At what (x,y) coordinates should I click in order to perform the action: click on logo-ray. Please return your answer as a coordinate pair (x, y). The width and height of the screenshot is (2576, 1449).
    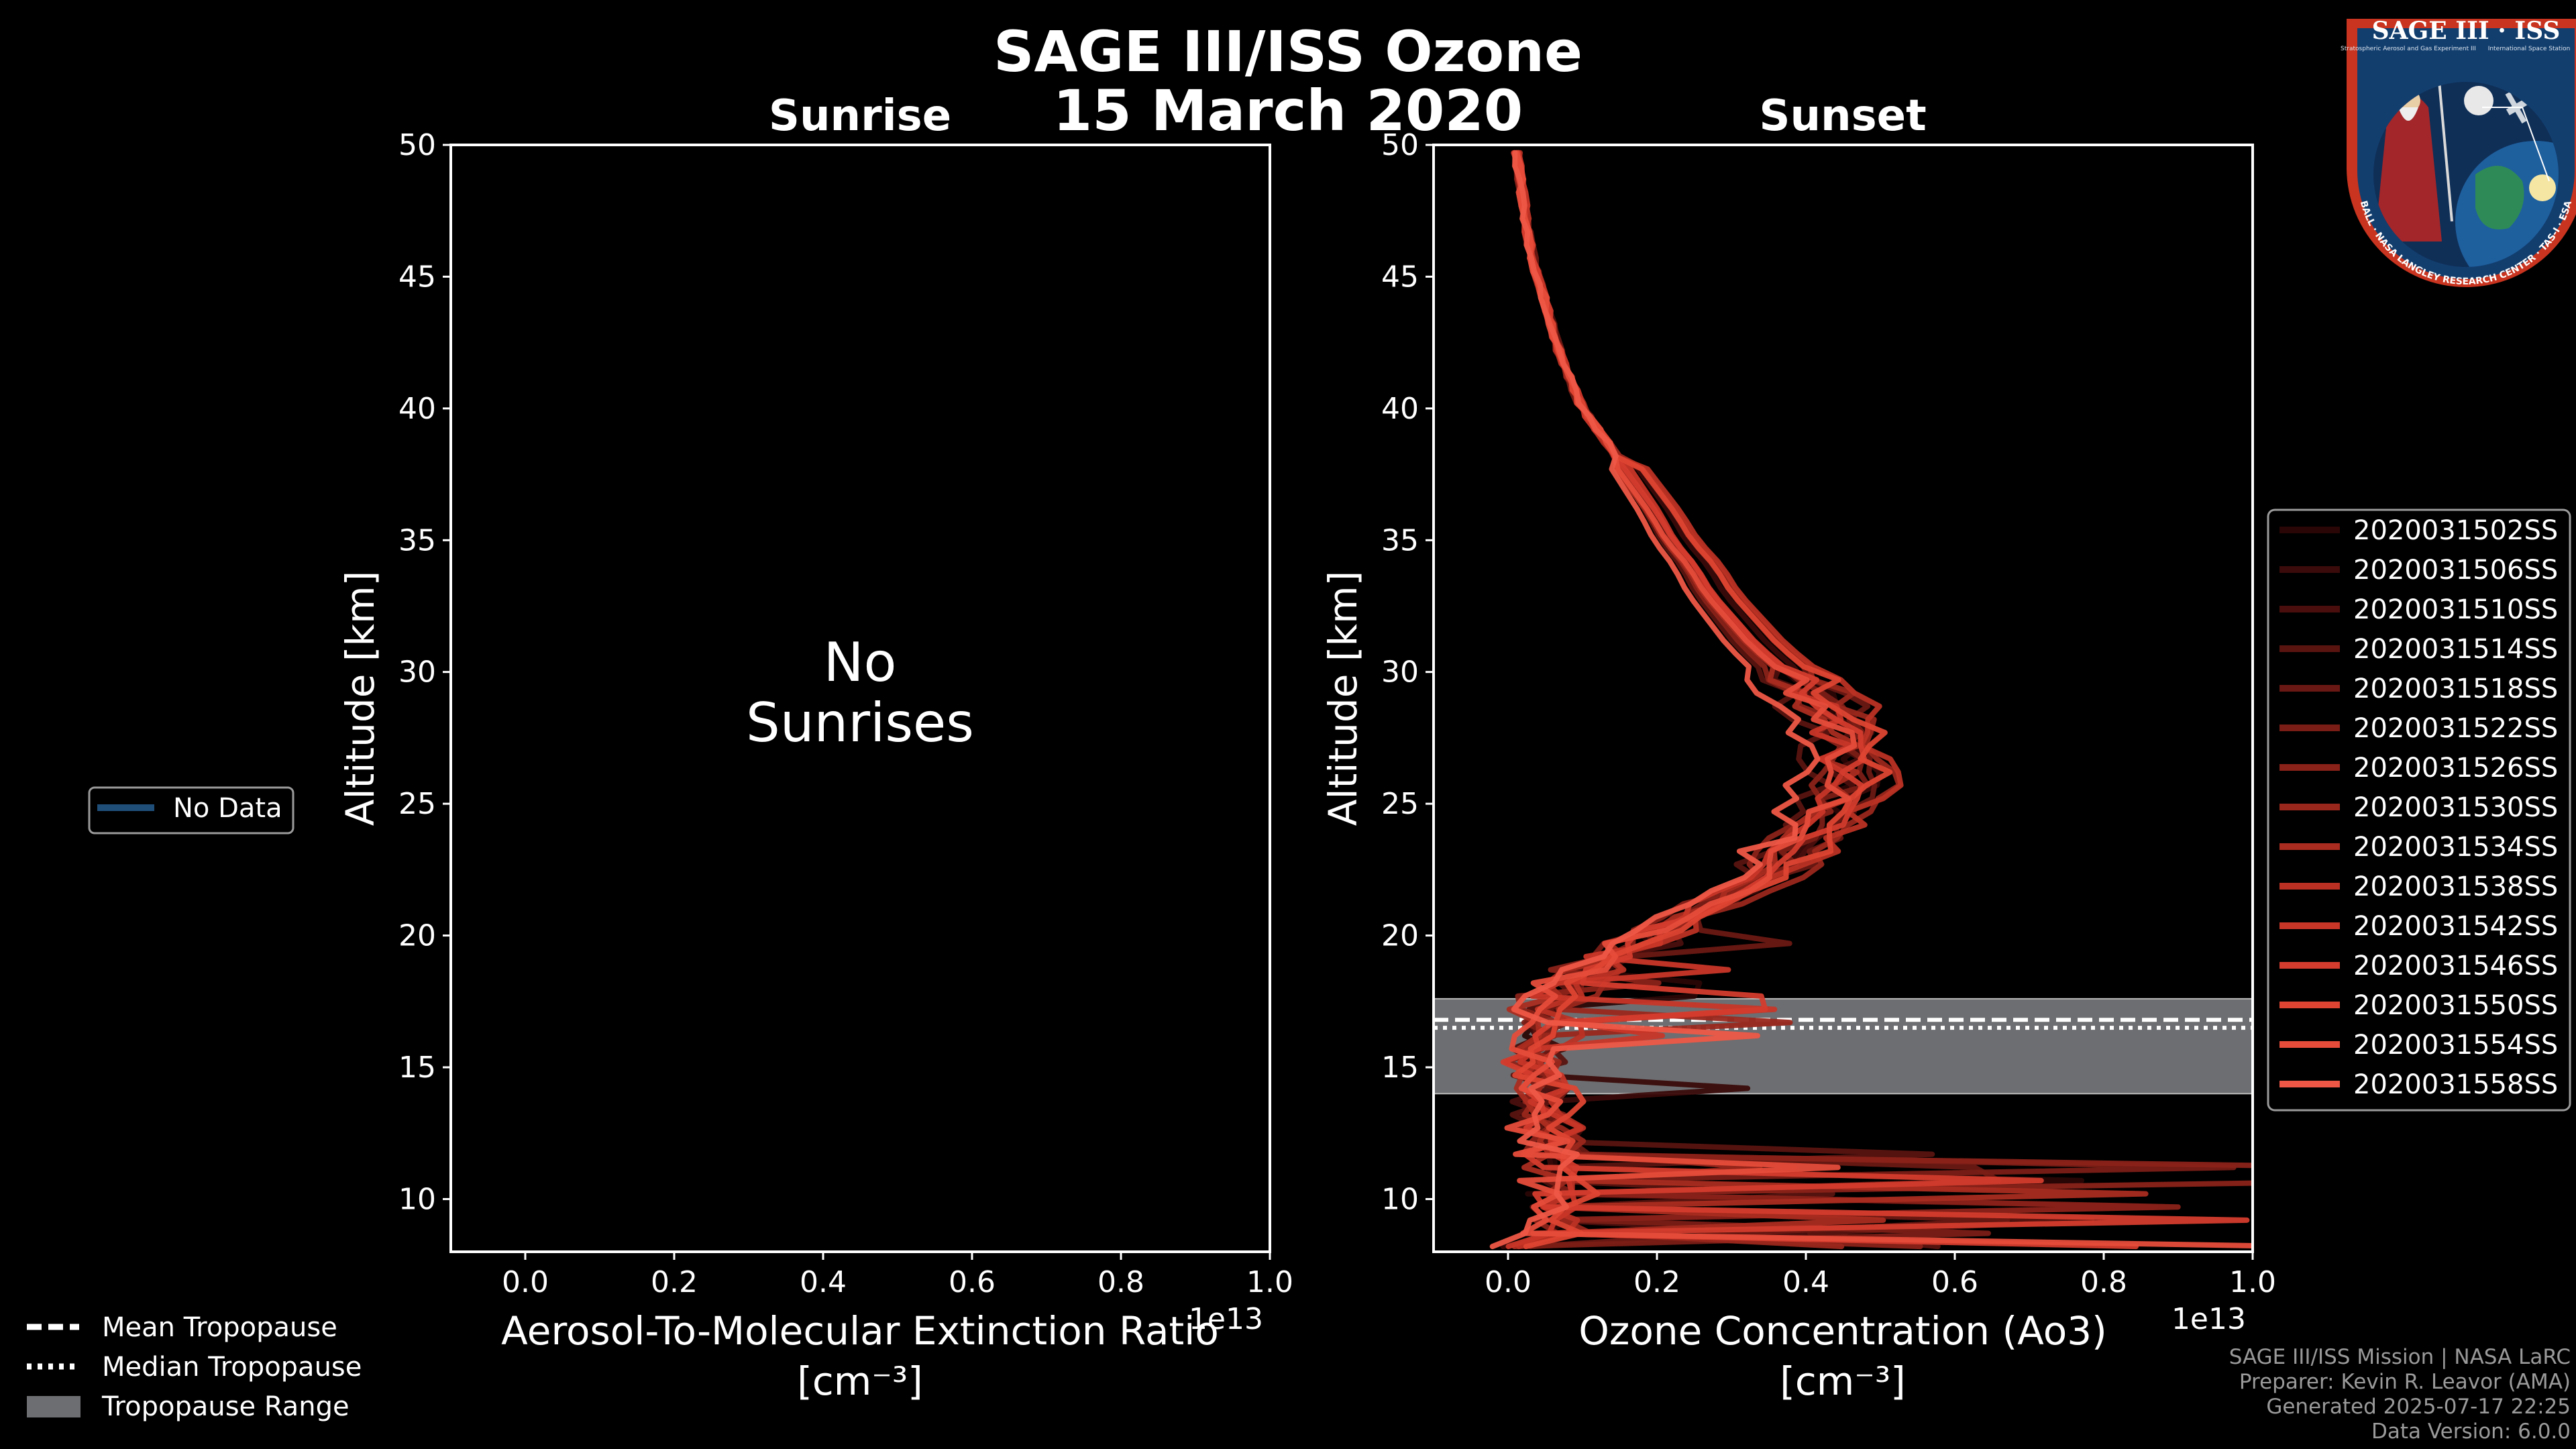
    Looking at the image, I should click on (2536, 144).